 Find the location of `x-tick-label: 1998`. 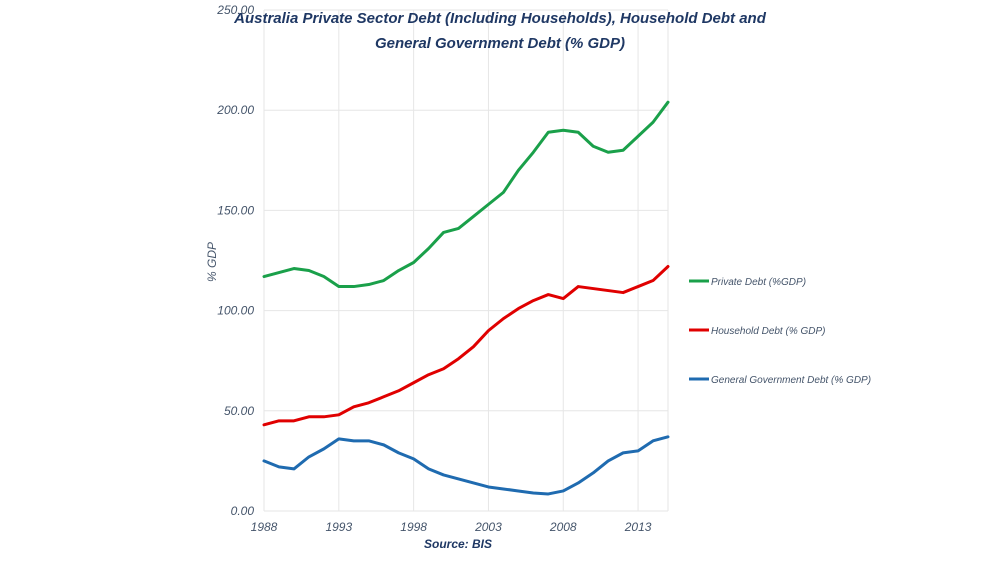

x-tick-label: 1998 is located at coordinates (413, 527).